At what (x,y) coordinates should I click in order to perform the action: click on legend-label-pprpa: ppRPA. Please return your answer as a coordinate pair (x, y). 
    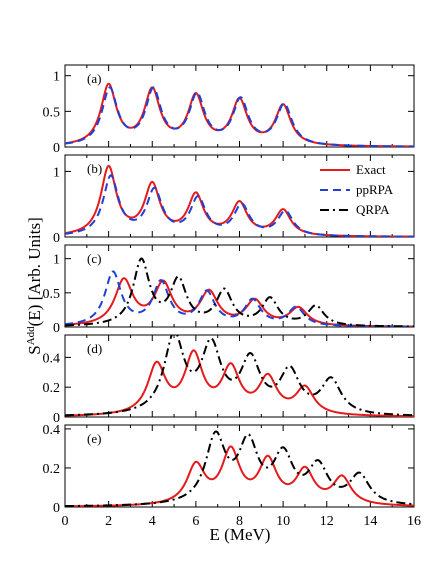
    Looking at the image, I should click on (375, 189).